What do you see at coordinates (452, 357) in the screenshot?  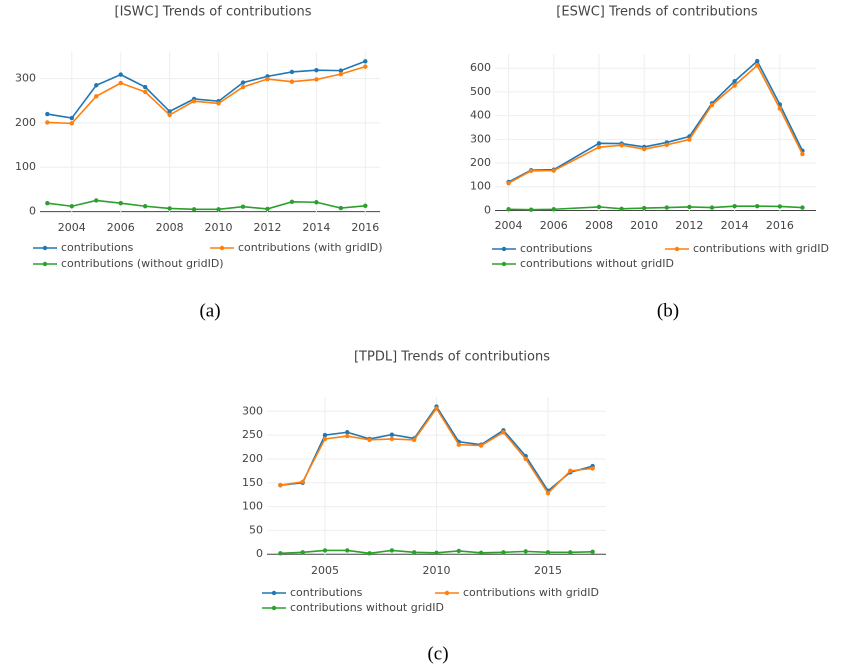 I see `chart-title: [TPDL] Trends of contributions` at bounding box center [452, 357].